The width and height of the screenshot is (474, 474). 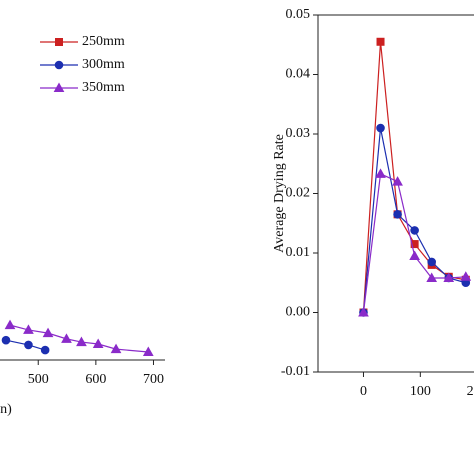 What do you see at coordinates (103, 87) in the screenshot?
I see `legend-label: 350mm` at bounding box center [103, 87].